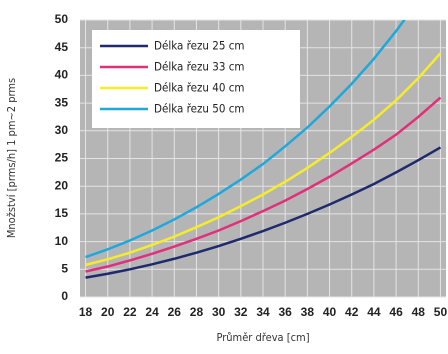 The height and width of the screenshot is (354, 448). I want to click on x-tick-label: 44, so click(374, 312).